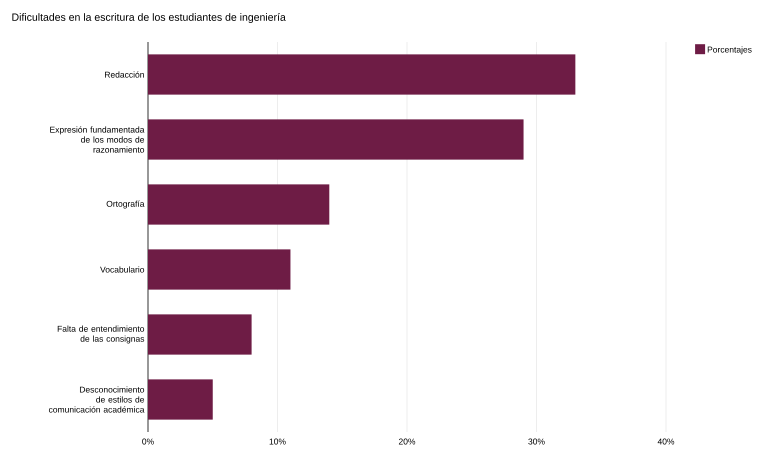  I want to click on y-tick-label: Falta de entendimiento de las consignas, so click(101, 335).